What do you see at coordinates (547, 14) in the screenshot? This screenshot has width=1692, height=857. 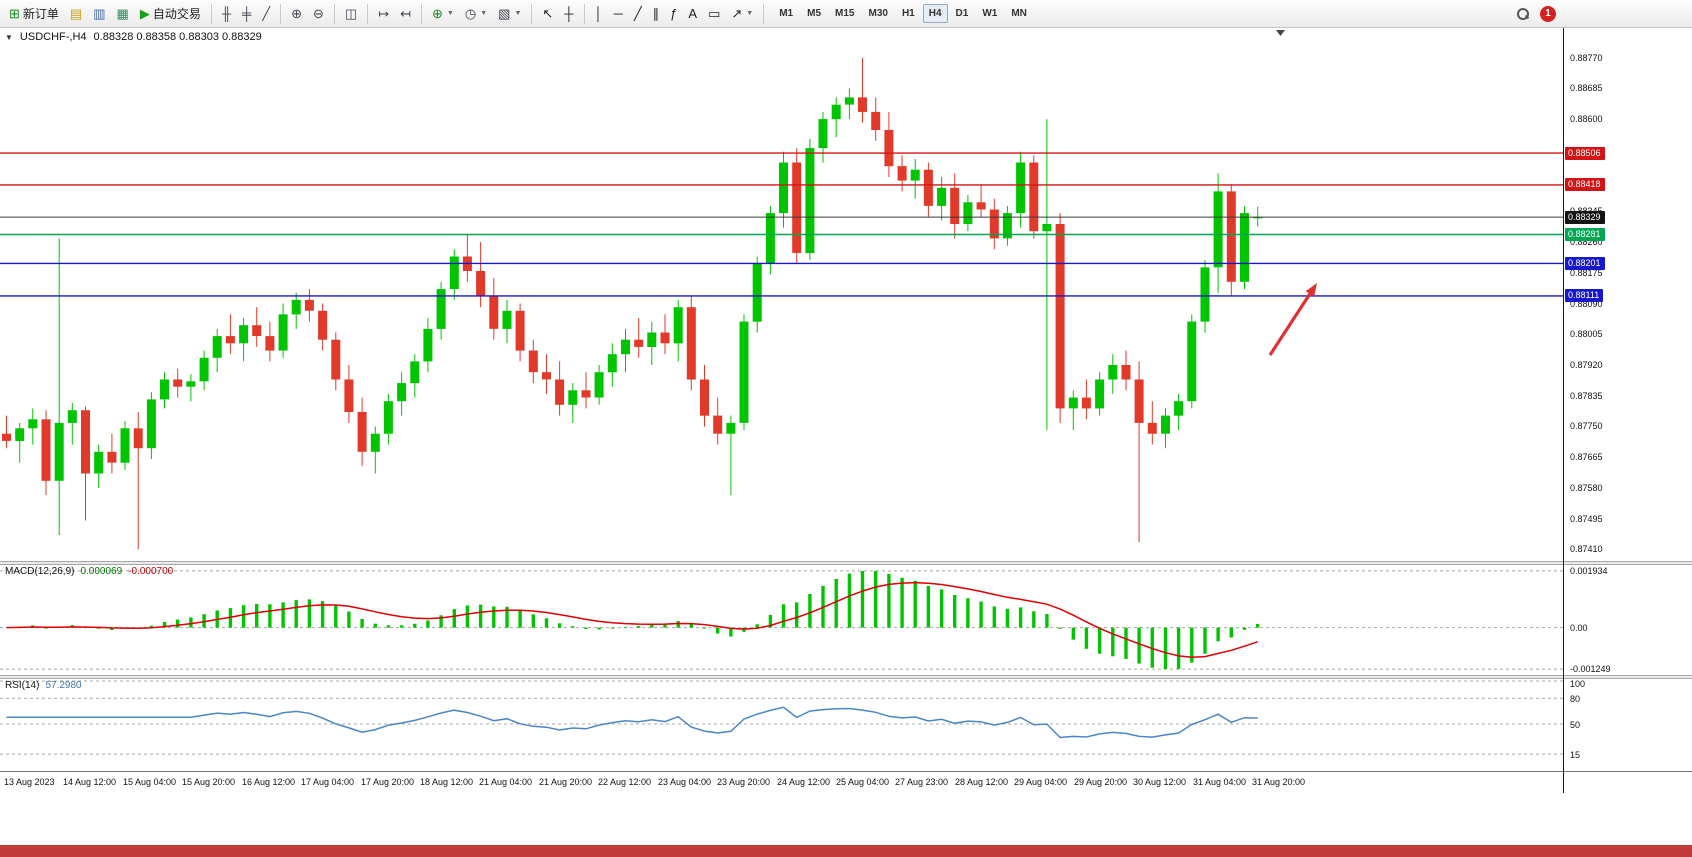 I see `cursor-button: ↖` at bounding box center [547, 14].